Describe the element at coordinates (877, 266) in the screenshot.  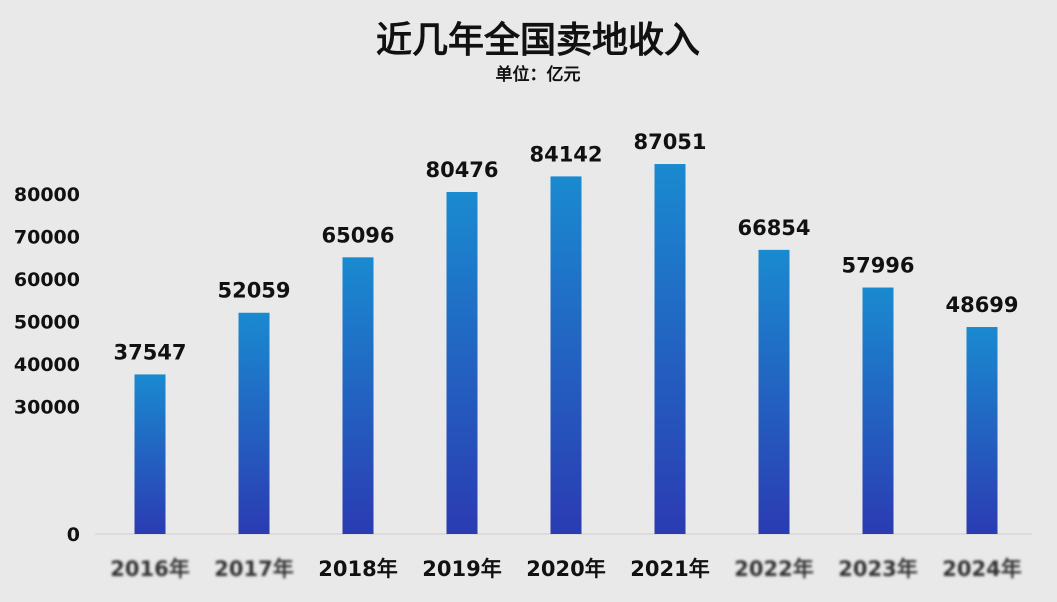
I see `data-label: 57996` at that location.